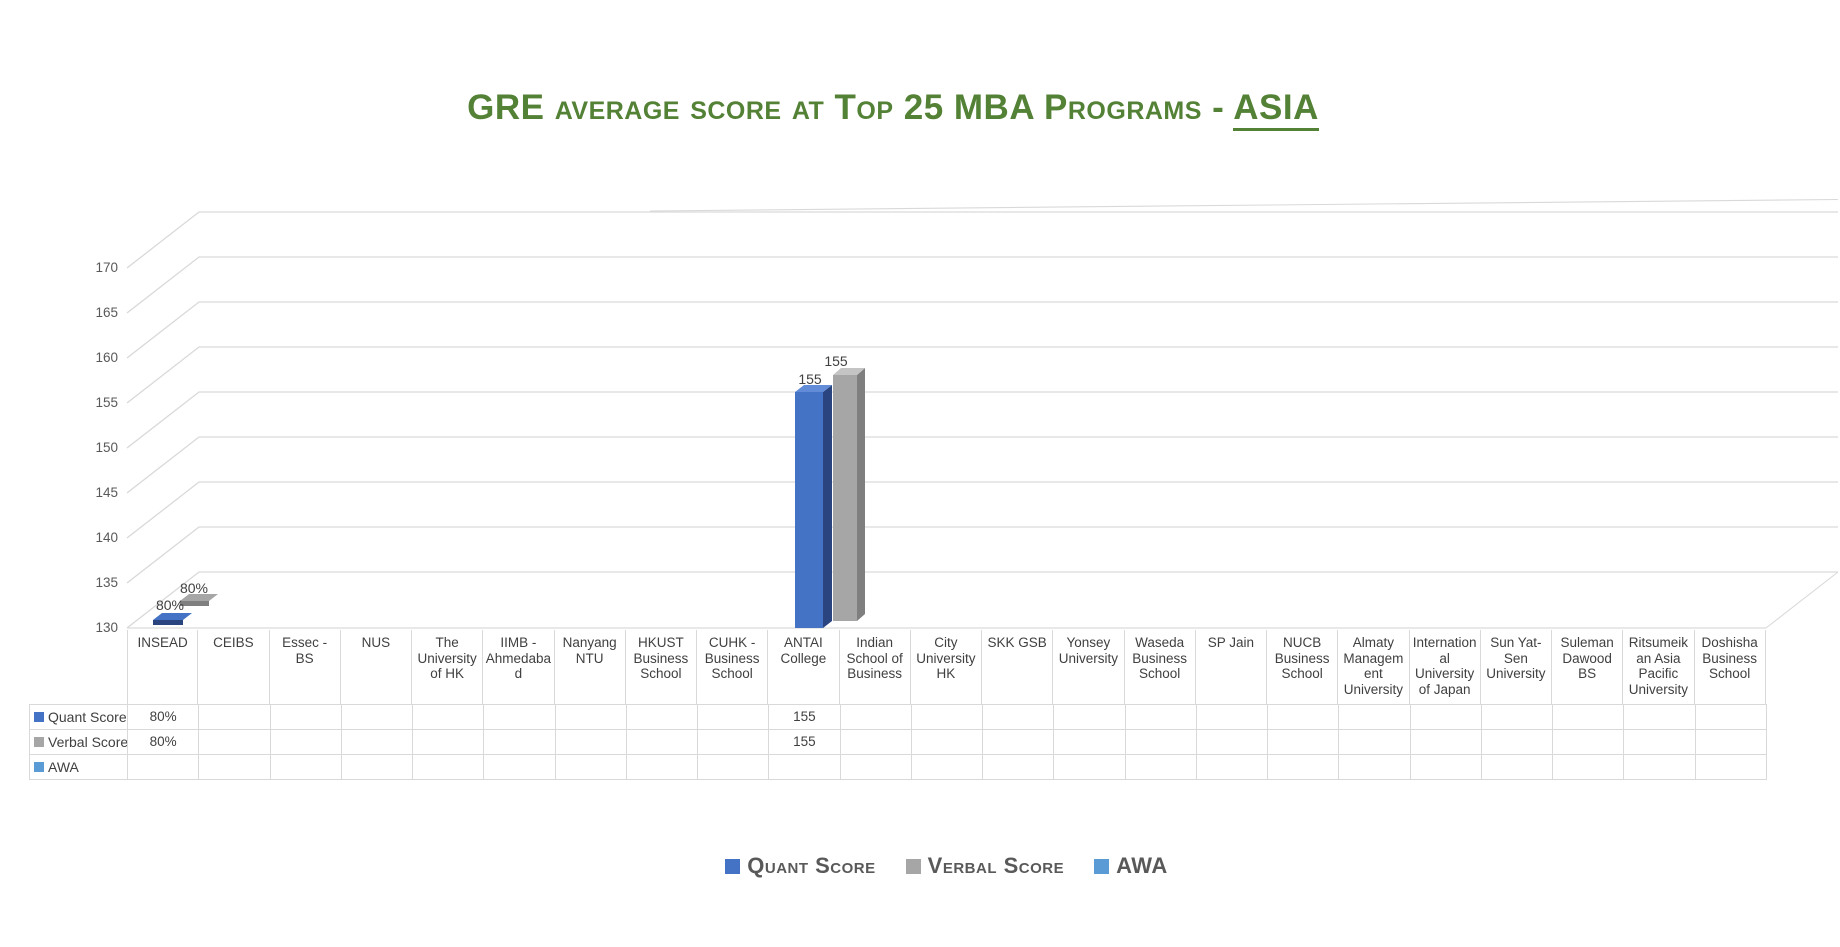 This screenshot has width=1840, height=947. Describe the element at coordinates (1303, 667) in the screenshot. I see `category-label: NUCB Business School` at that location.